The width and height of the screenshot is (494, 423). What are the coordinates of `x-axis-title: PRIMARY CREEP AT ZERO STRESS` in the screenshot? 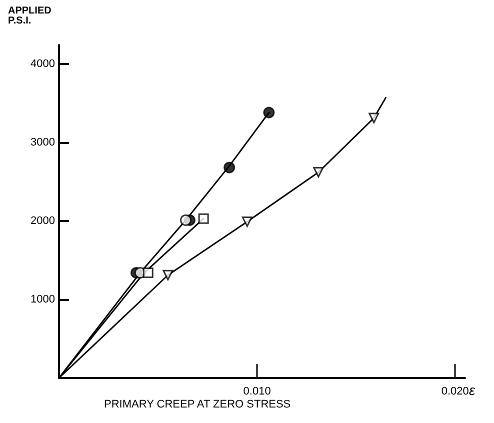 It's located at (197, 404).